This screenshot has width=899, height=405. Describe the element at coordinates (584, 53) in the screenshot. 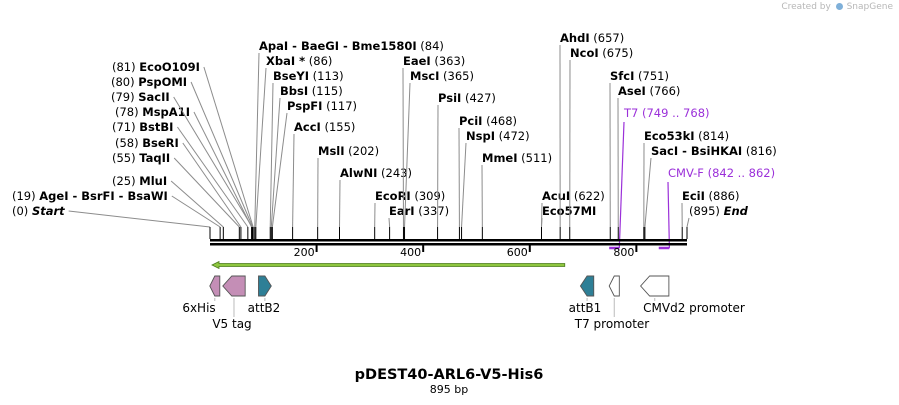

I see `site-name: NcoI` at that location.